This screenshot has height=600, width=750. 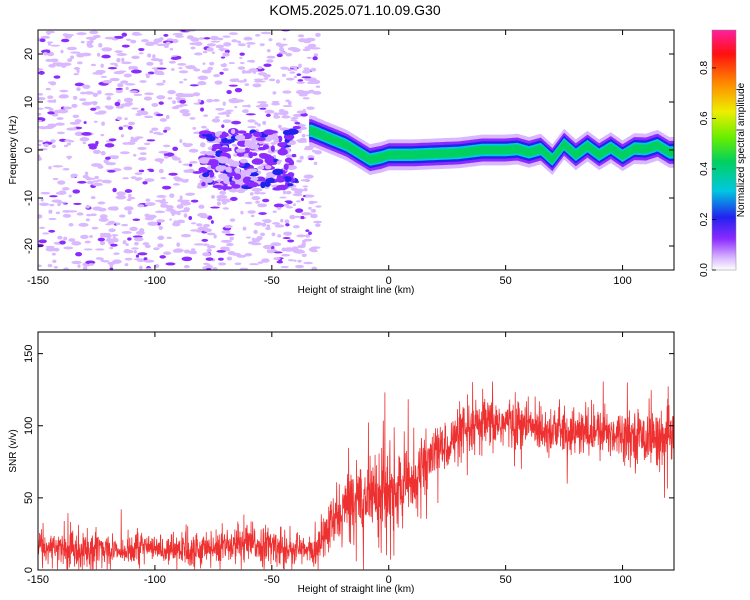 What do you see at coordinates (13, 450) in the screenshot?
I see `snr-y-label: SNR (v/v)` at bounding box center [13, 450].